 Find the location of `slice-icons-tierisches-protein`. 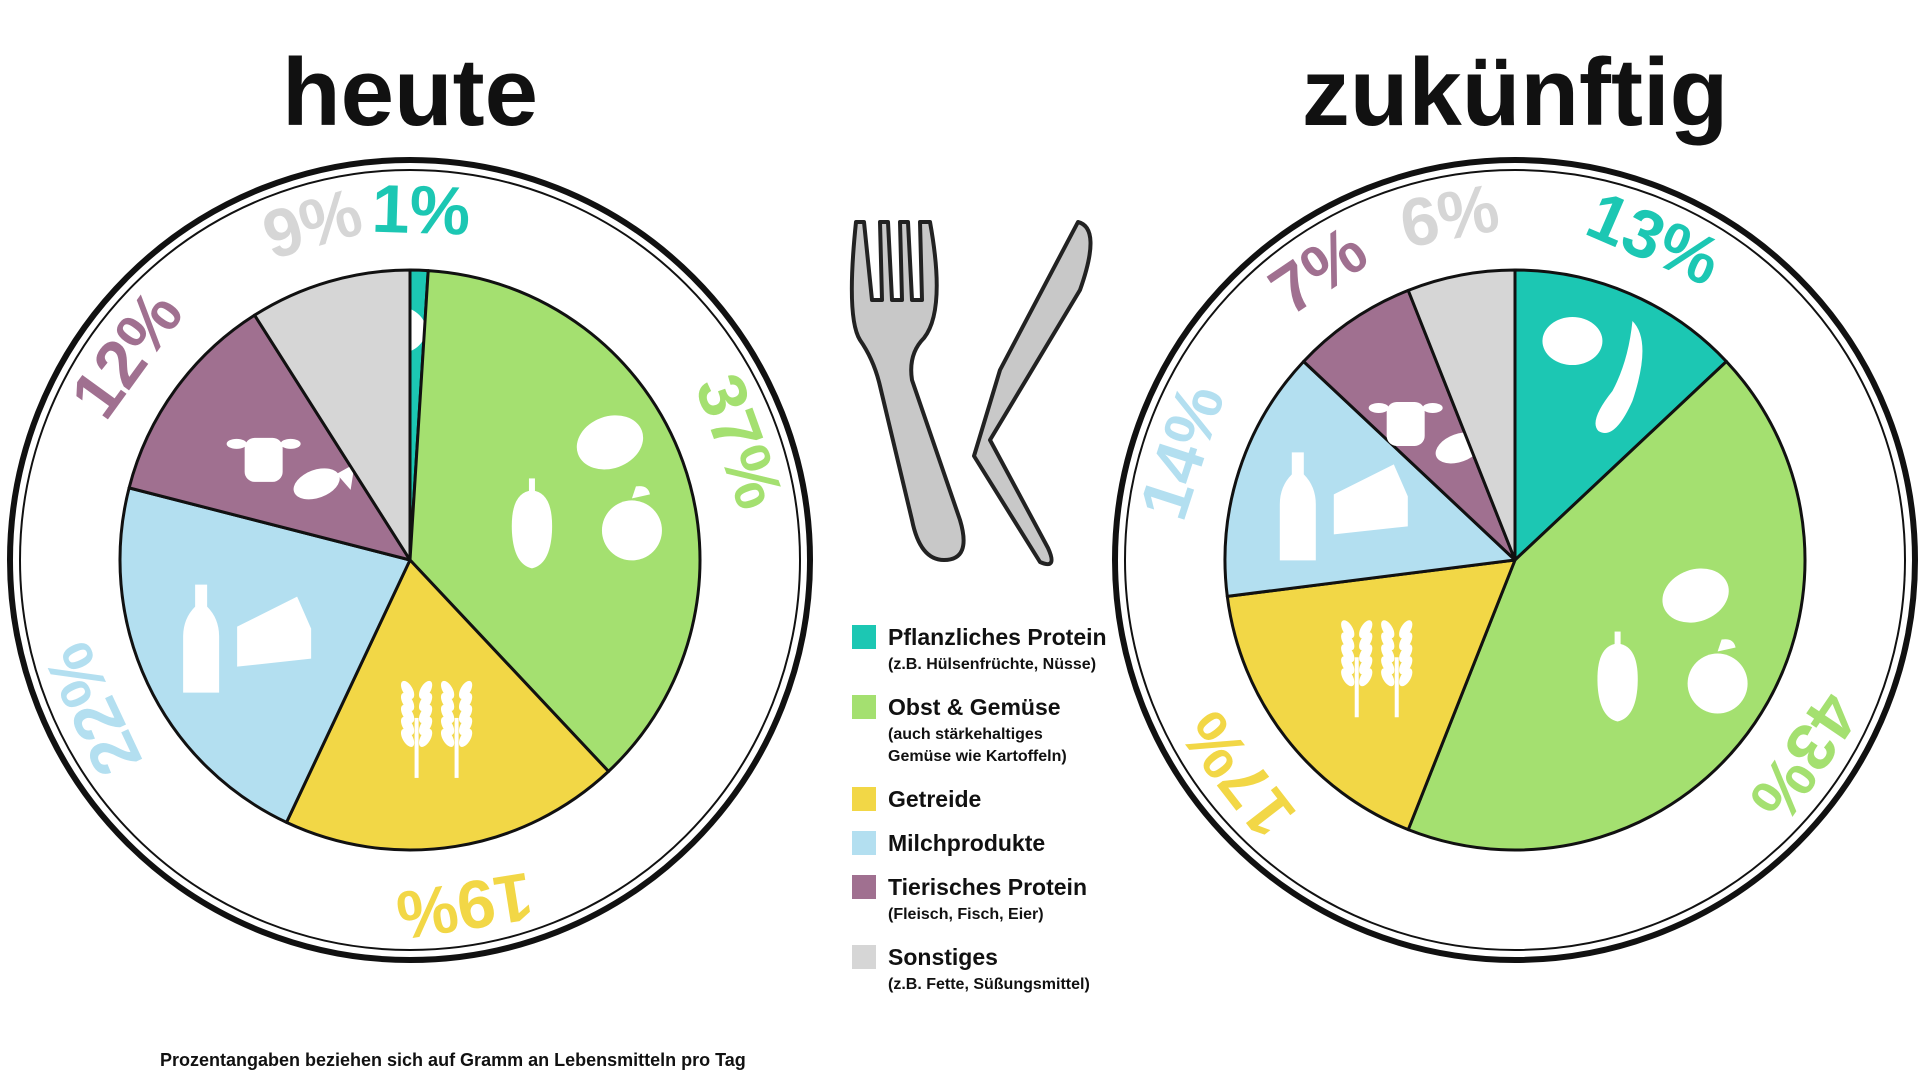

slice-icons-tierisches-protein is located at coordinates (290, 468).